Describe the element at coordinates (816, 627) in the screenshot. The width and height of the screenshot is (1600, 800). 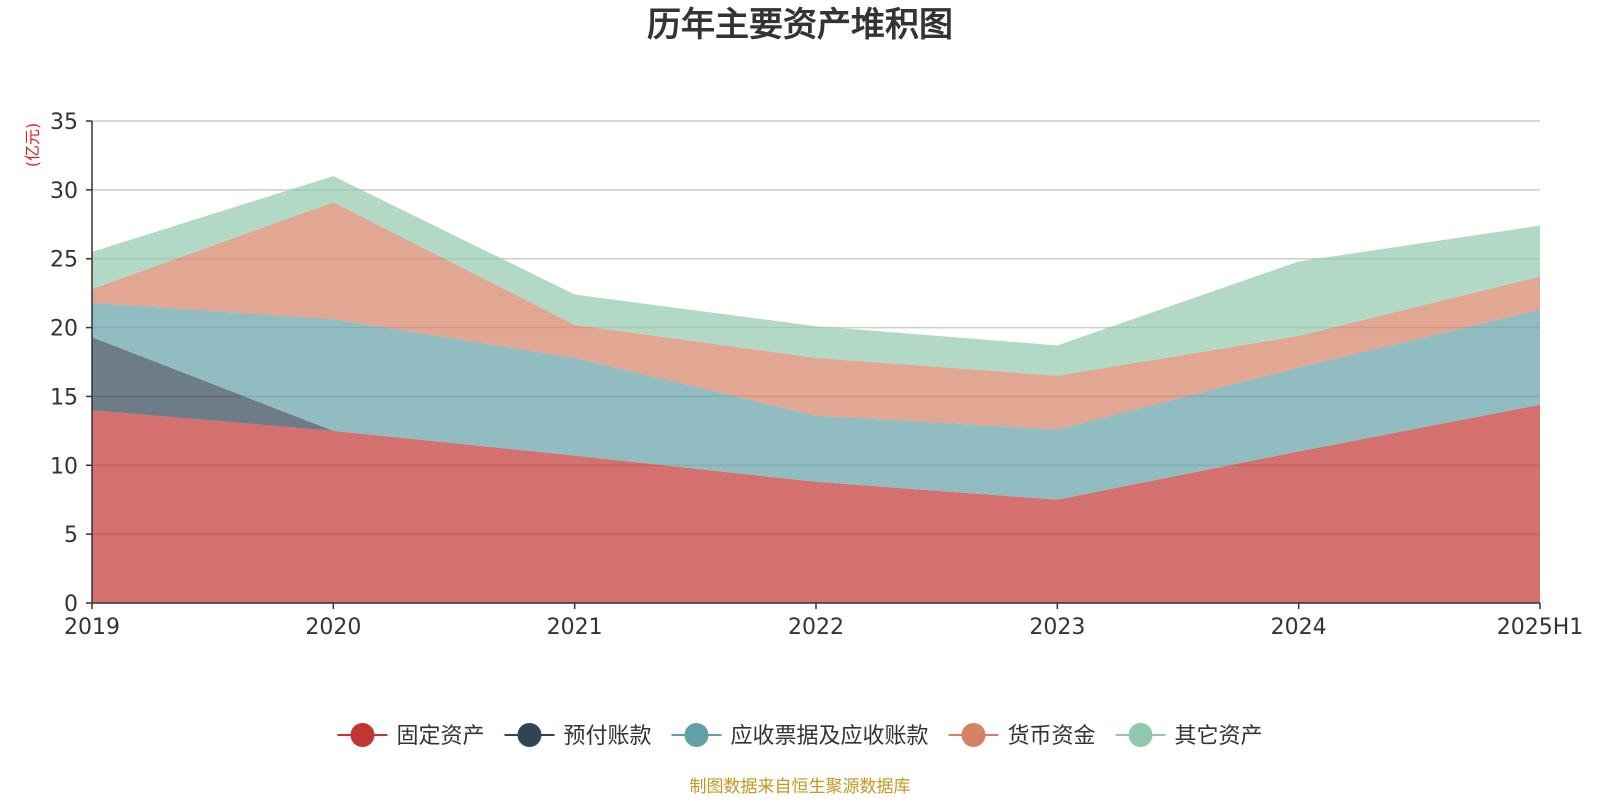
I see `x-tick-label: 2022` at that location.